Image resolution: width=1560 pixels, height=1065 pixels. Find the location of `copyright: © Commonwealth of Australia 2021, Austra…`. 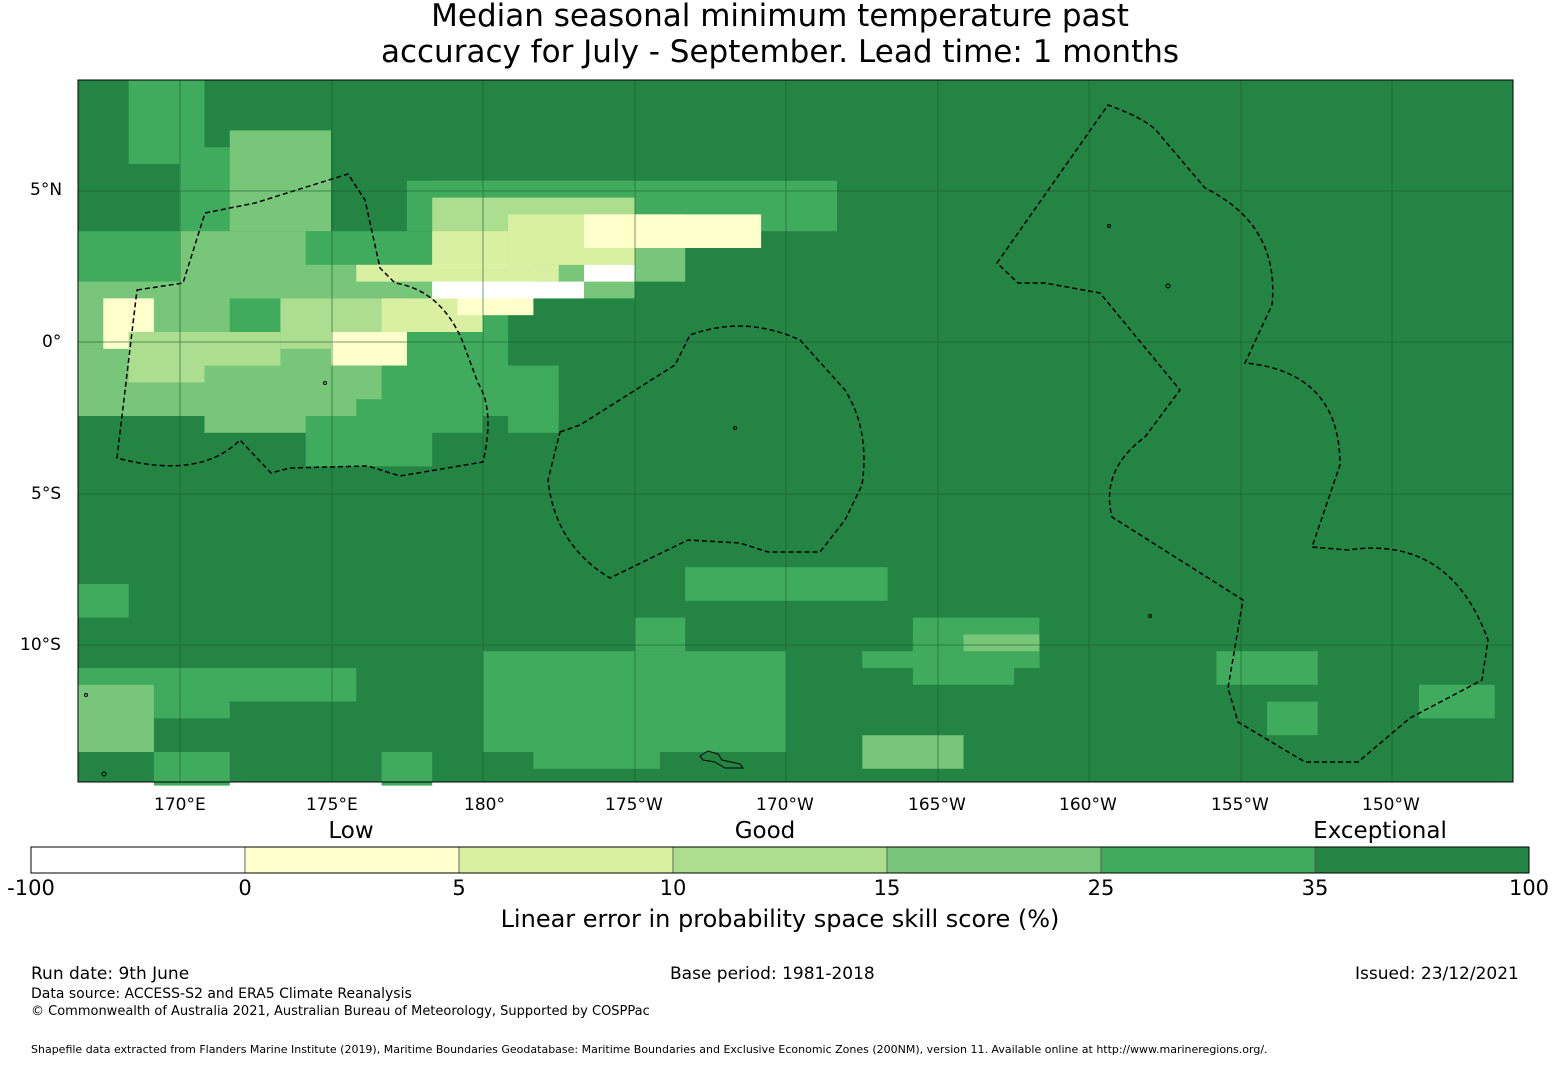

copyright: © Commonwealth of Australia 2021, Austra… is located at coordinates (340, 1011).